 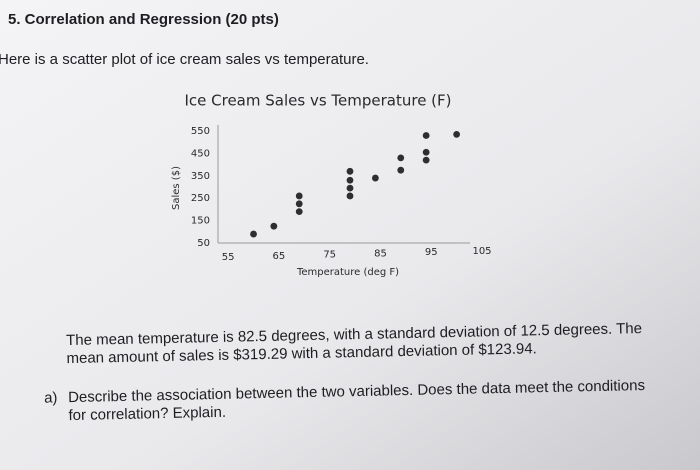 I want to click on part-label: a), so click(x=51, y=397).